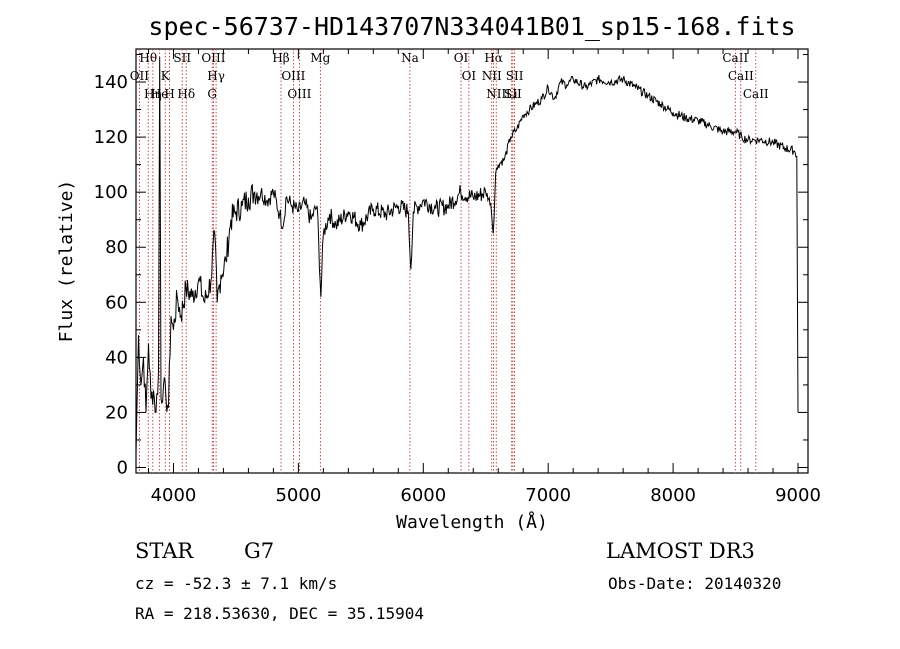 The height and width of the screenshot is (649, 900). What do you see at coordinates (680, 551) in the screenshot?
I see `survey-name: LAMOST DR3` at bounding box center [680, 551].